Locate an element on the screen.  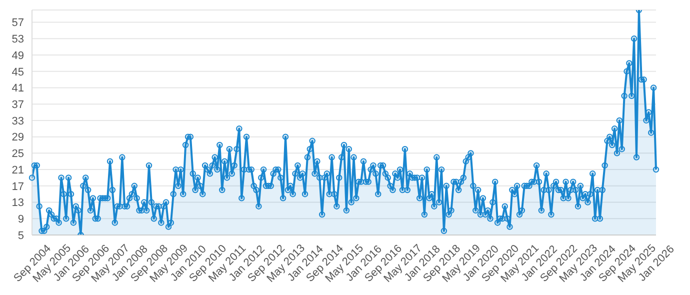
y-tick-label: 25 is located at coordinates (18, 154).